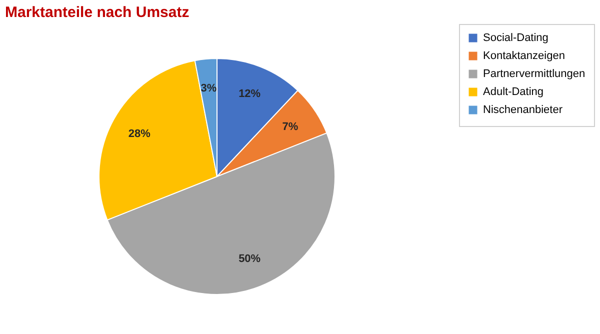 The image size is (600, 334). I want to click on data-label: 3%, so click(208, 88).